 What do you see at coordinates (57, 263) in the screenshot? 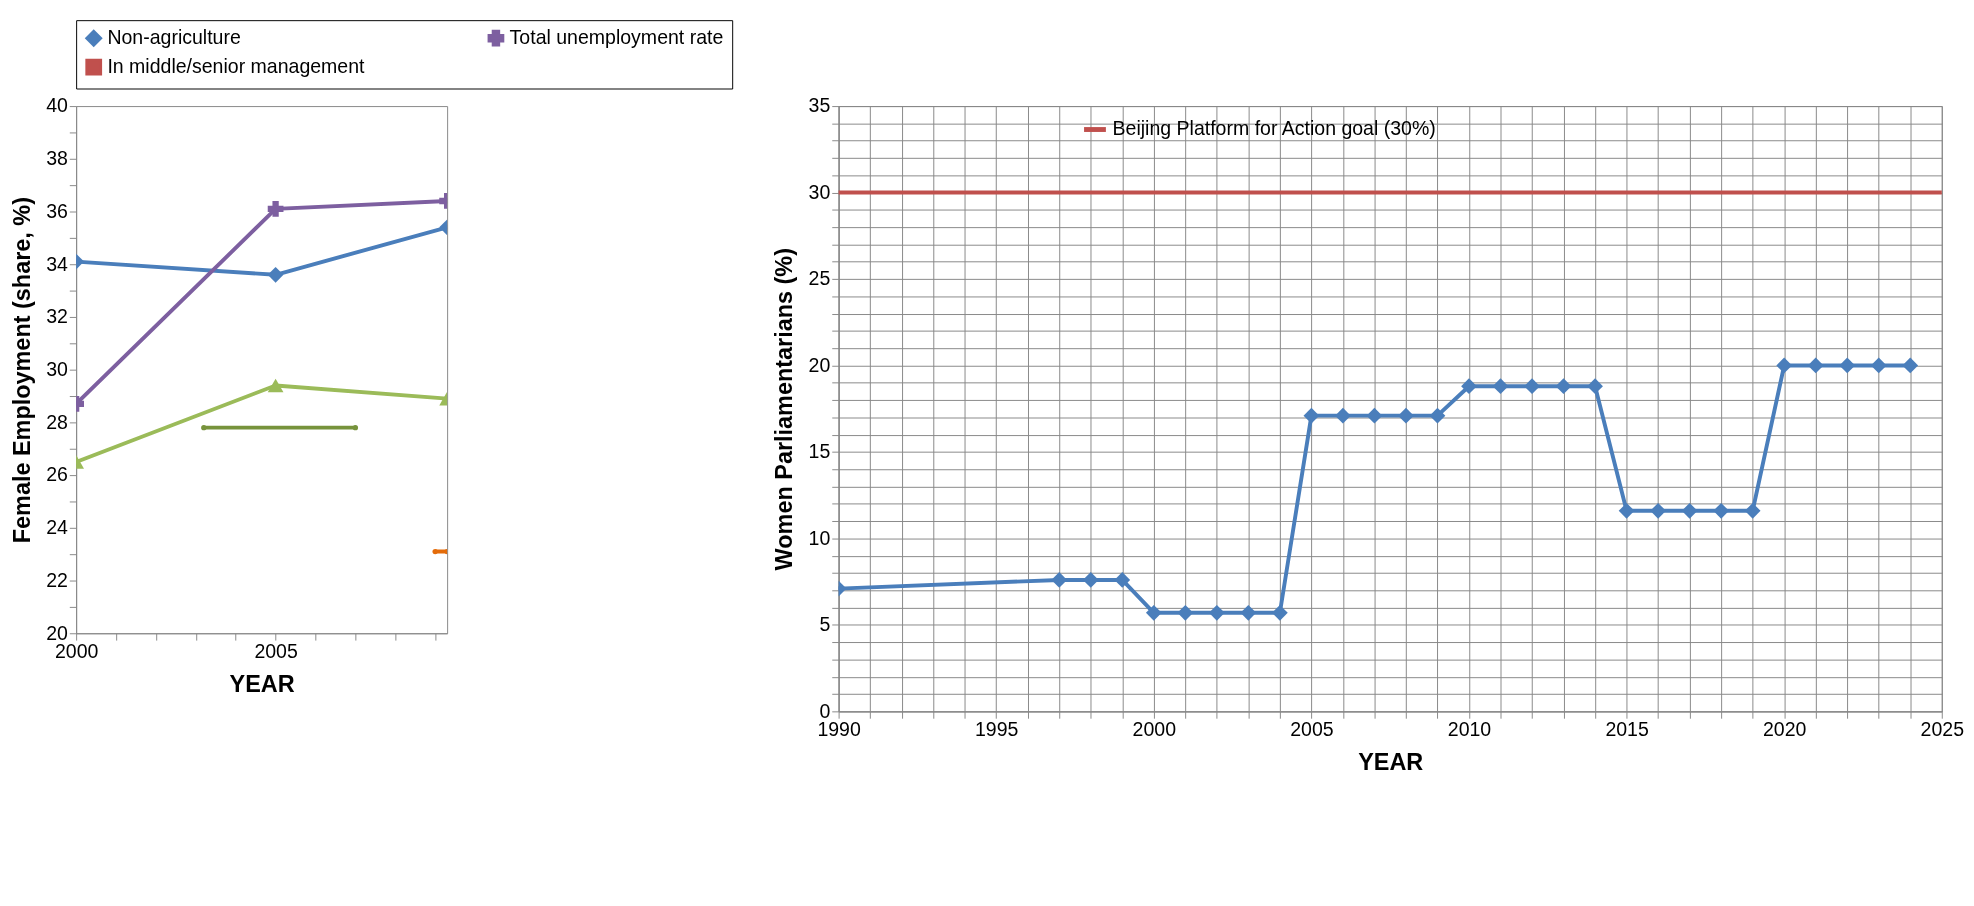
I see `y-tick-label: 34` at bounding box center [57, 263].